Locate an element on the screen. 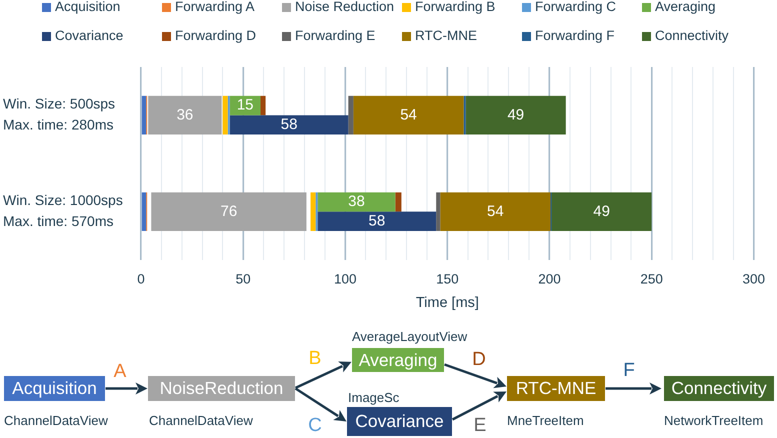  text: MneTreeItem is located at coordinates (545, 421).